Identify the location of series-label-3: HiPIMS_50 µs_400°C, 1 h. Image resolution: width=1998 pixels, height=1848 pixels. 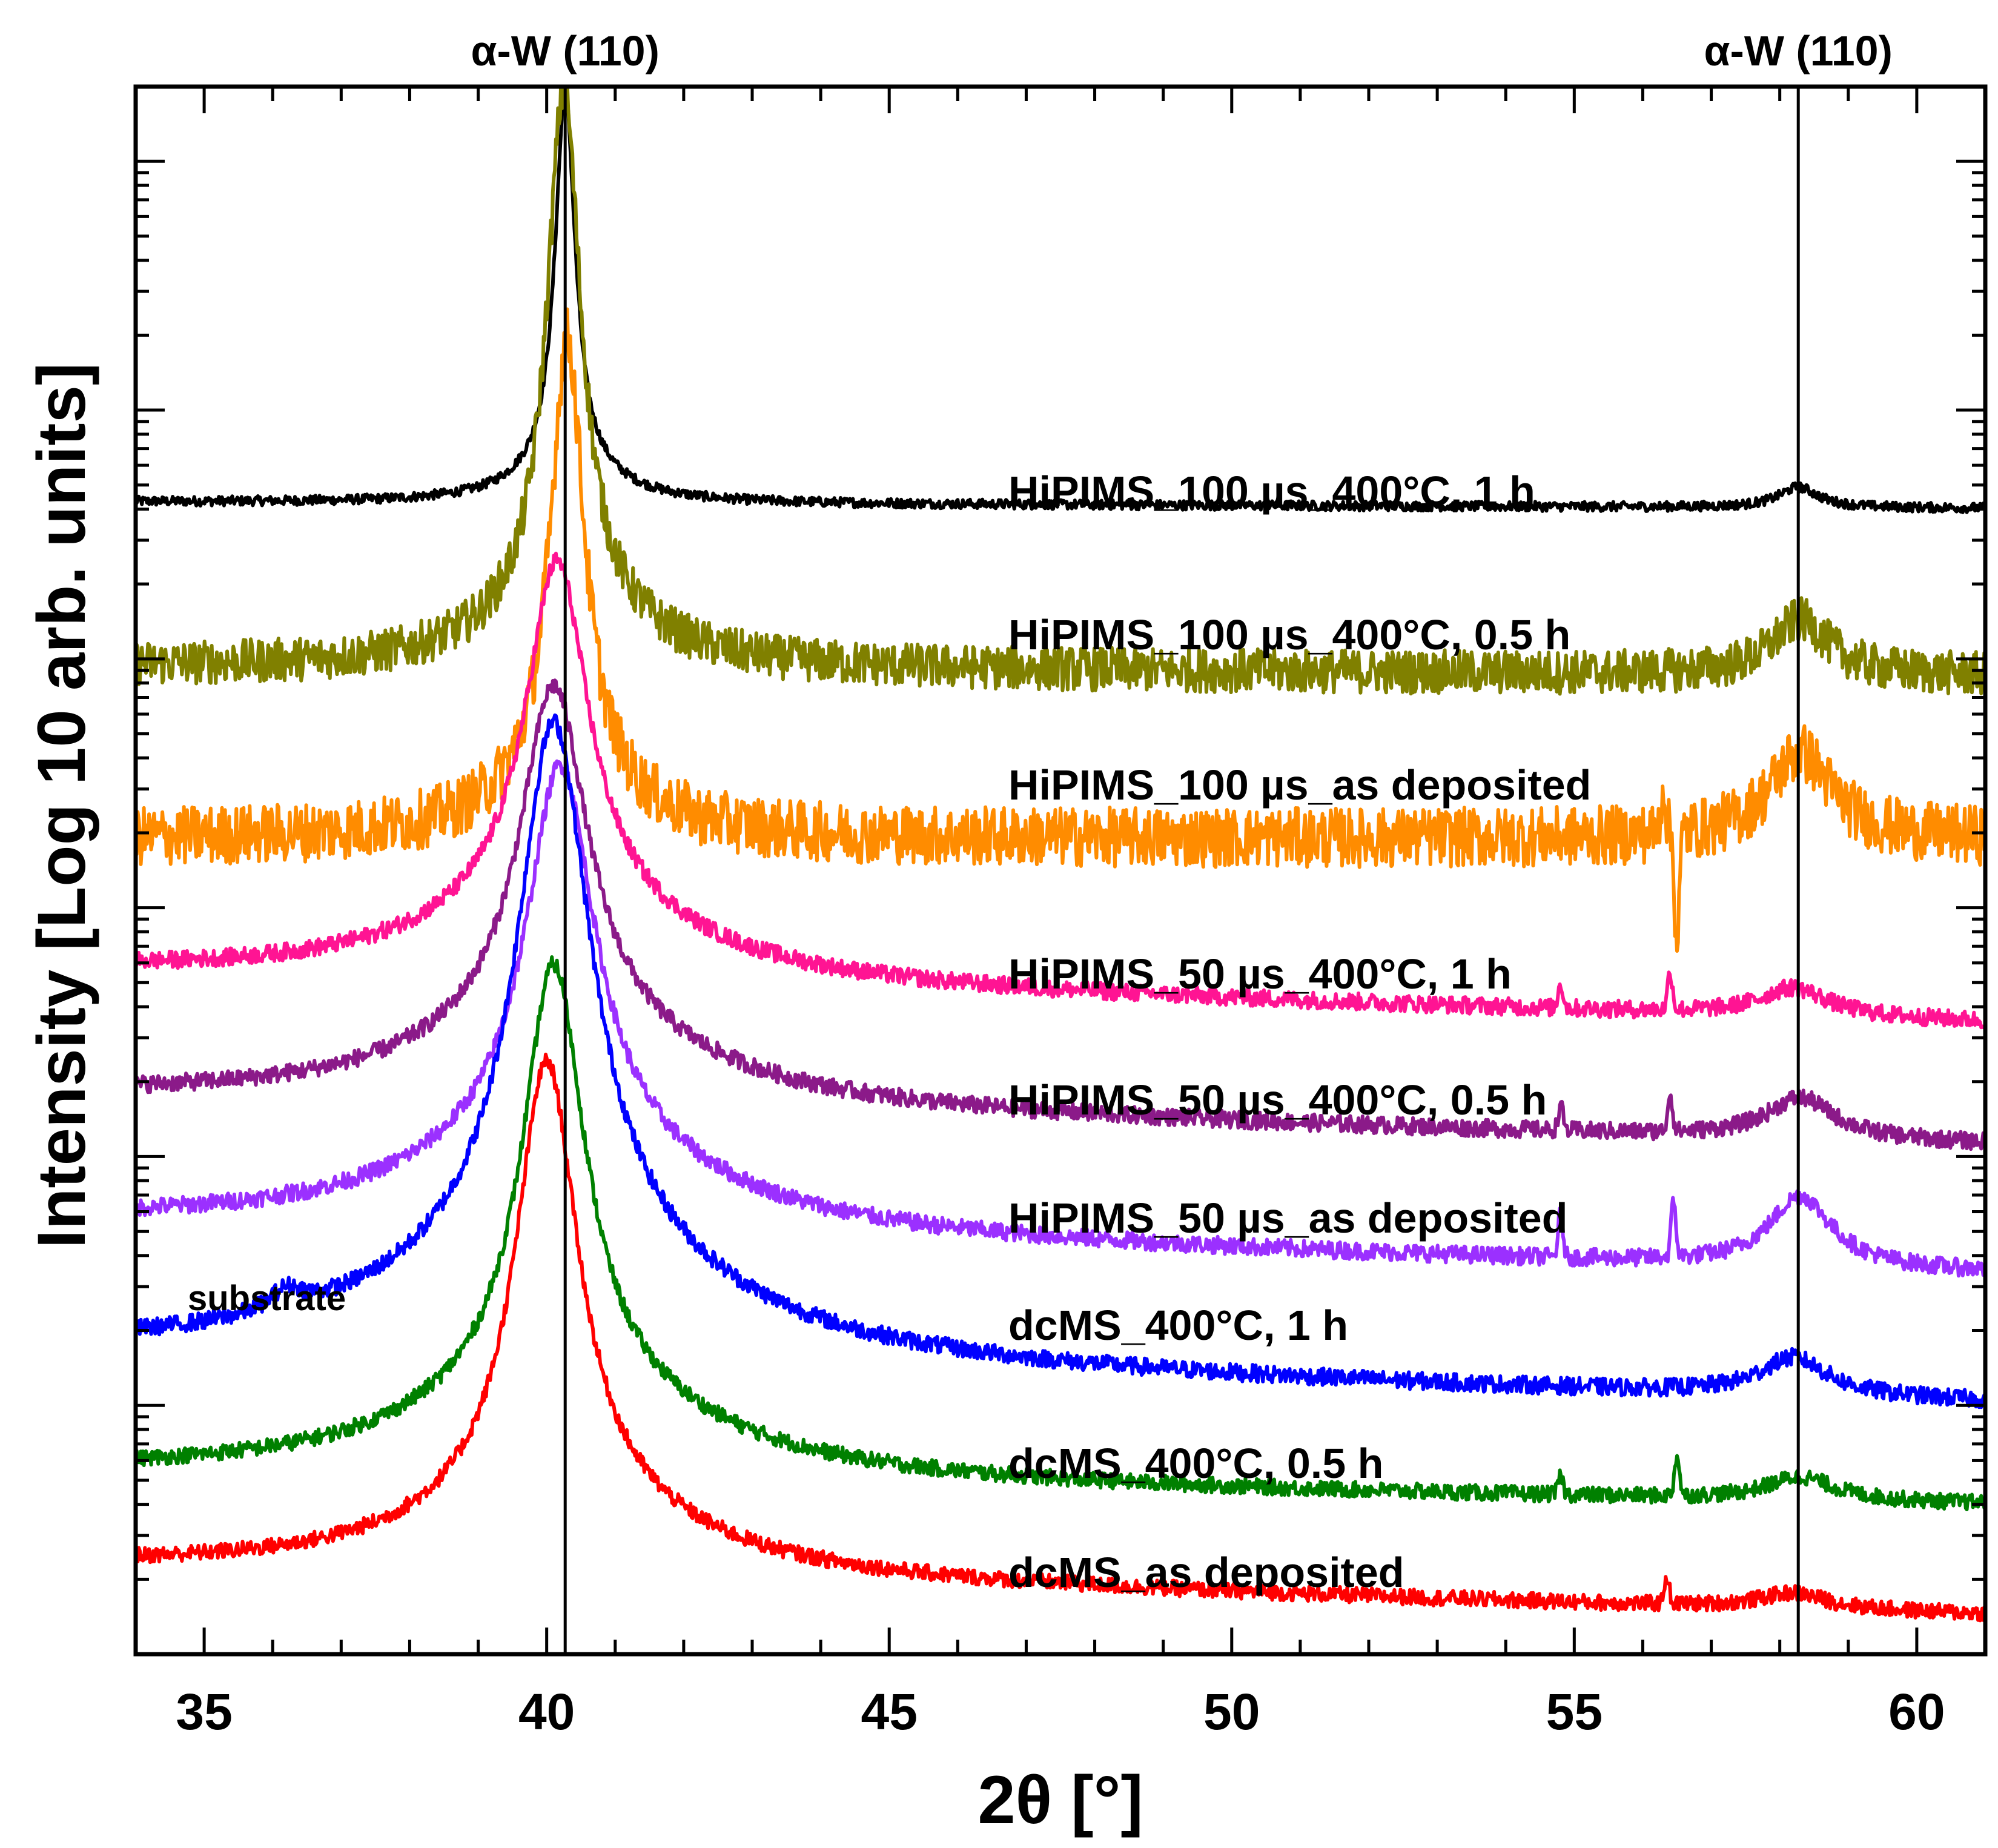
(1260, 974).